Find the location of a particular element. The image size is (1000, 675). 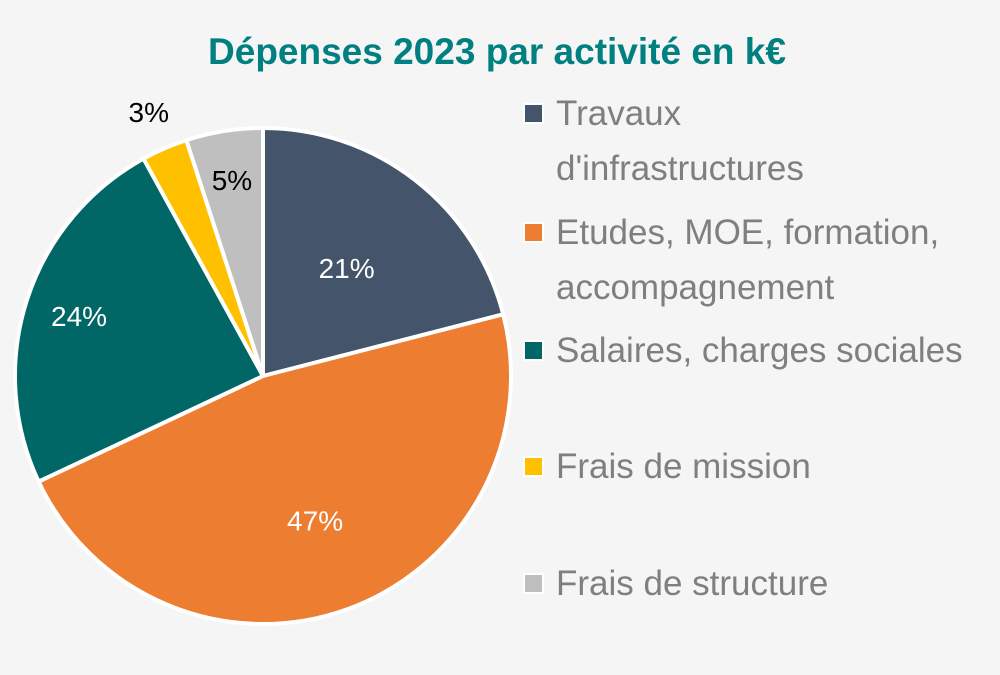

chart-title: Dépenses 2023 par activité en k€ is located at coordinates (497, 51).